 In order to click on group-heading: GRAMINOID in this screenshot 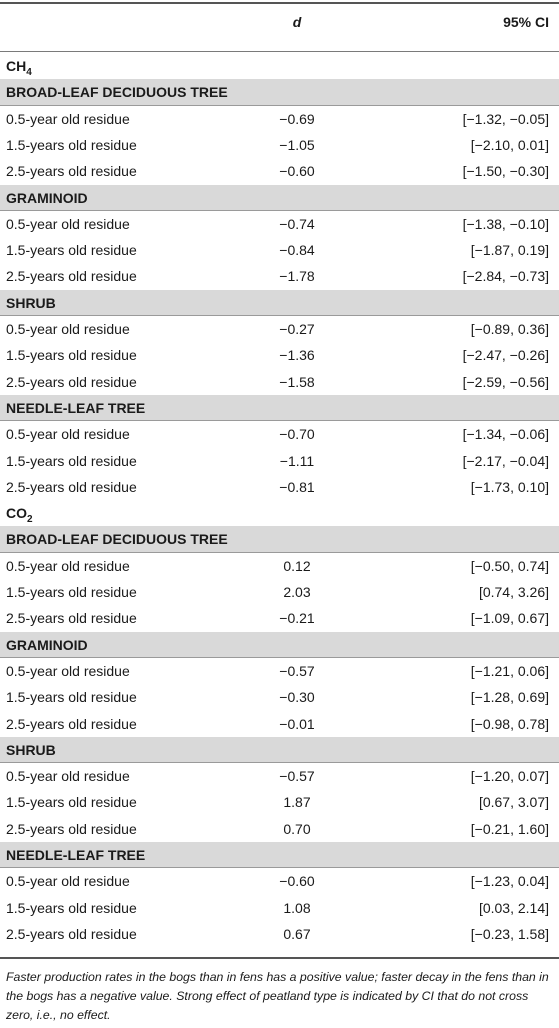, I will do `click(279, 644)`.